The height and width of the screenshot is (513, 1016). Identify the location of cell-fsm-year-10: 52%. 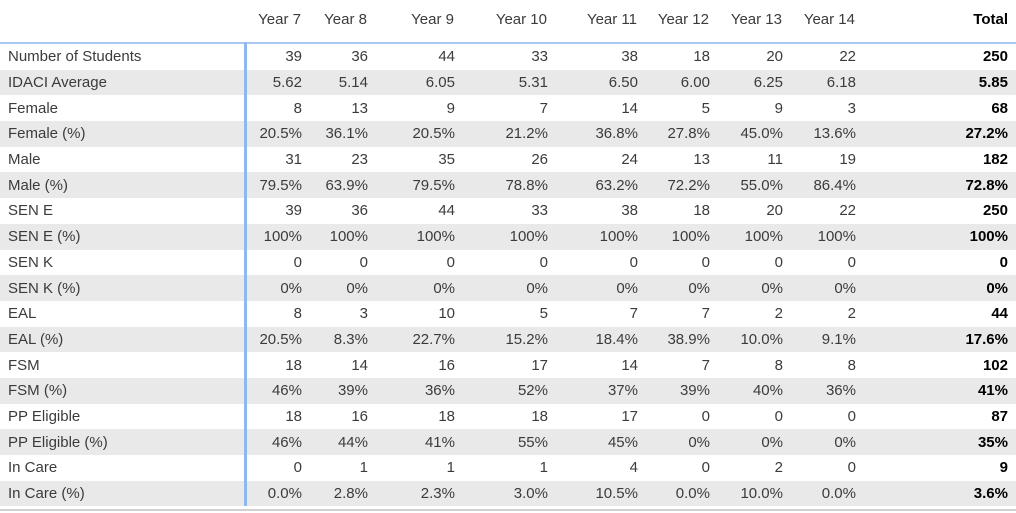
(532, 391).